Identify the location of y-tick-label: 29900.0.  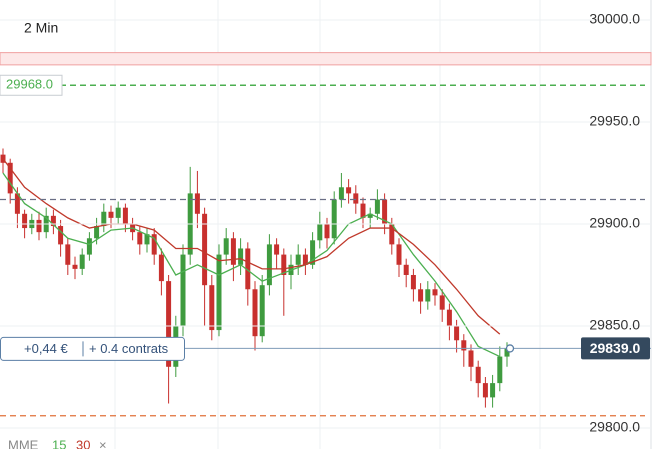
(614, 223).